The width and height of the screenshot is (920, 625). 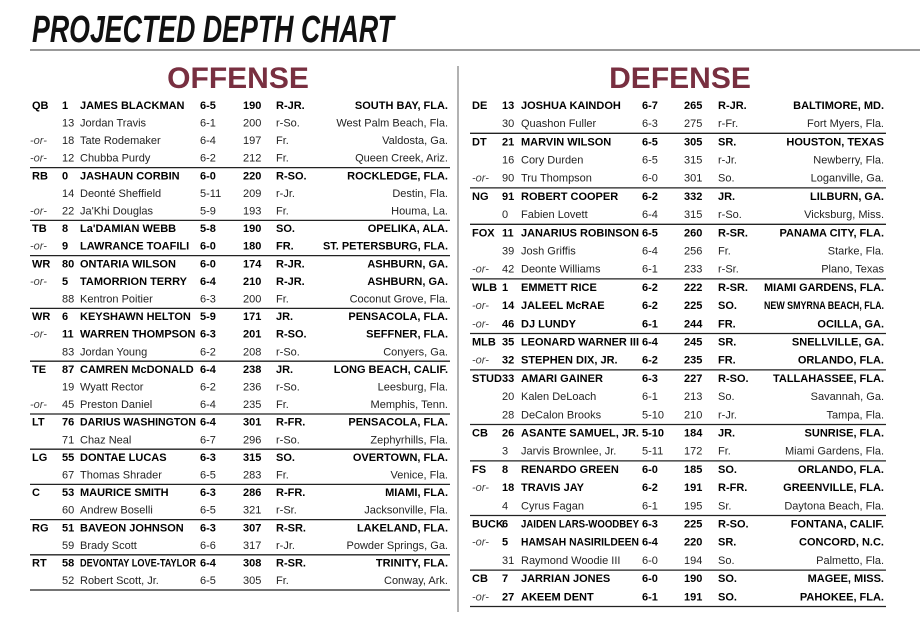 I want to click on height: 5-11, so click(x=210, y=194).